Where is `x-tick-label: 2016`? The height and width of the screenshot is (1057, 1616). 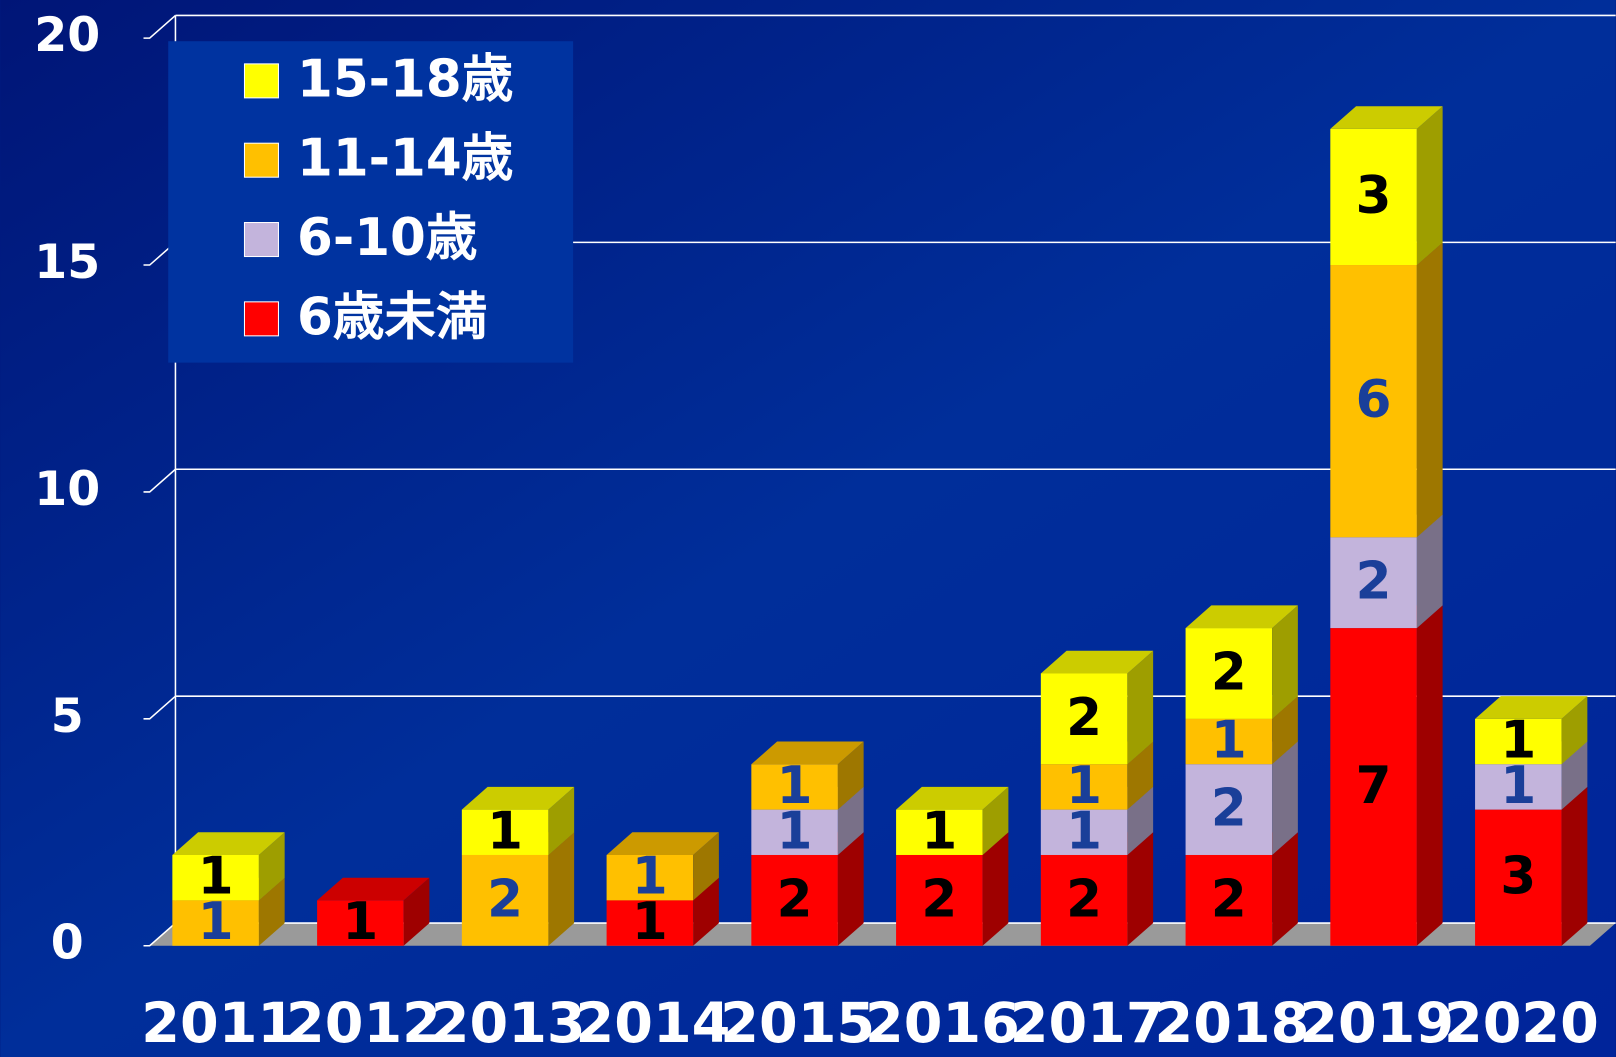 x-tick-label: 2016 is located at coordinates (942, 1023).